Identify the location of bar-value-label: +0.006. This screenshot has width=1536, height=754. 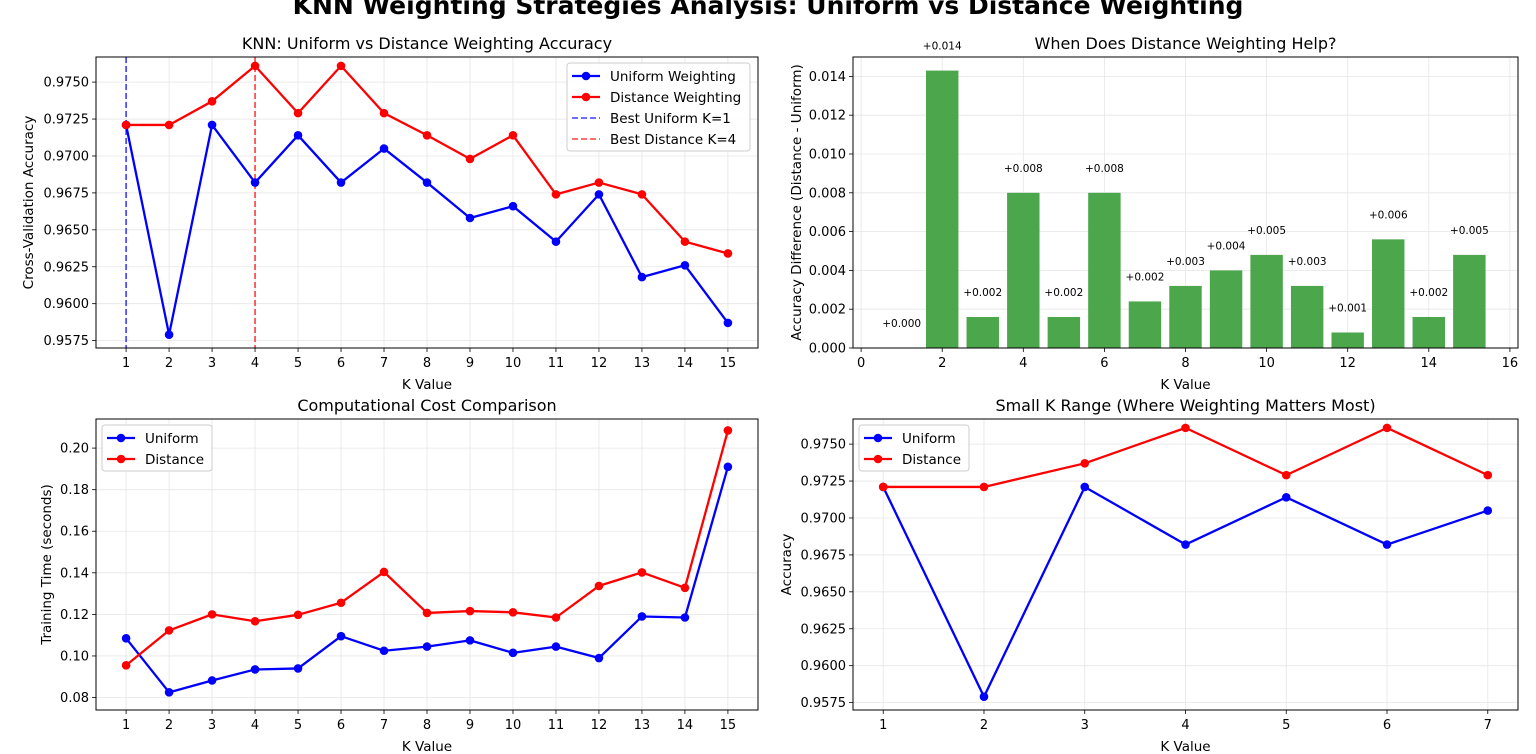
(1388, 215).